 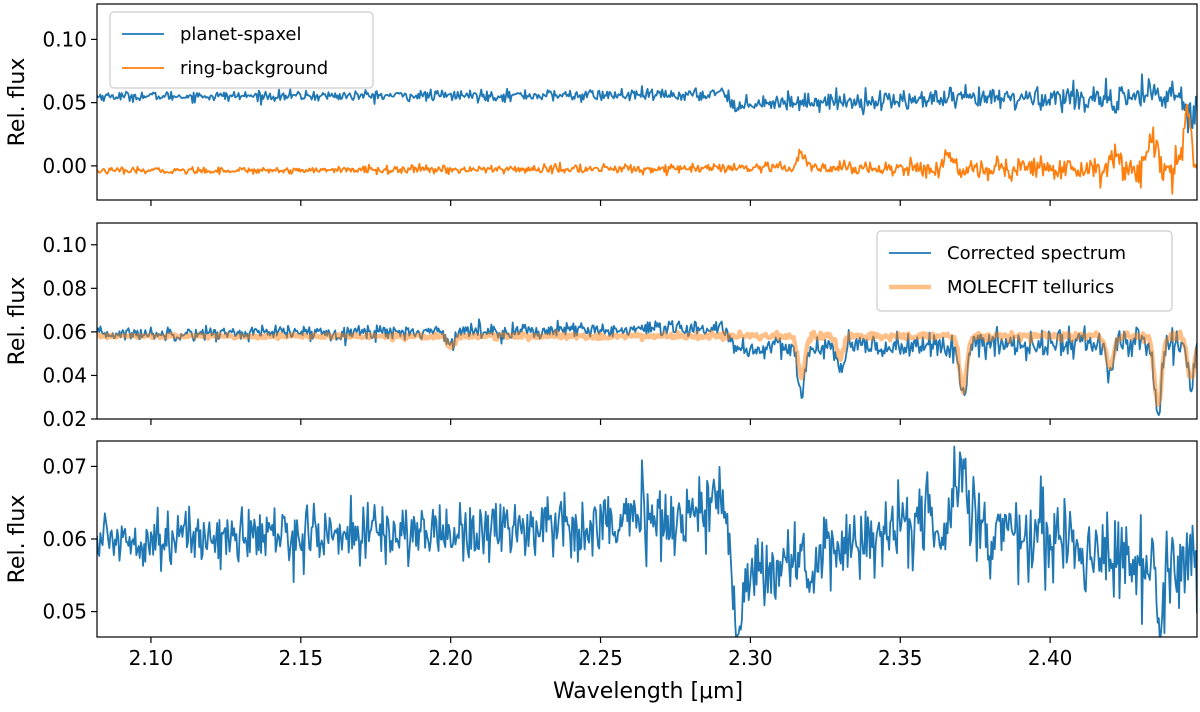 I want to click on legend: Corrected spectrum MOLECFIT tellurics, so click(x=1024, y=271).